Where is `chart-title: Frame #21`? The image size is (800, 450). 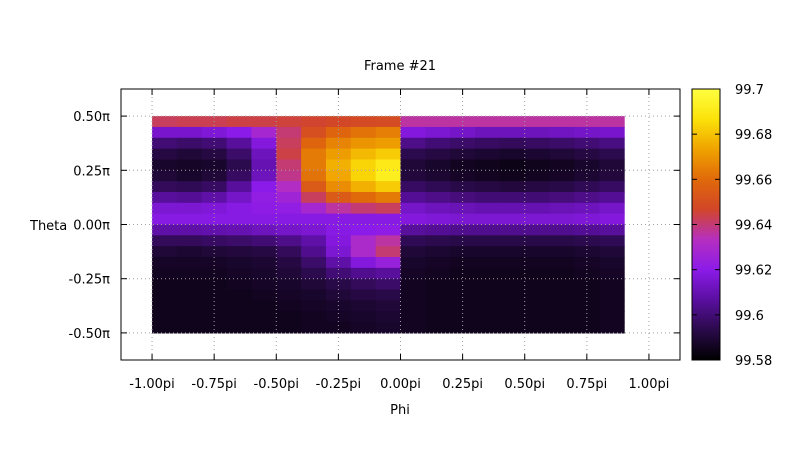 chart-title: Frame #21 is located at coordinates (400, 66).